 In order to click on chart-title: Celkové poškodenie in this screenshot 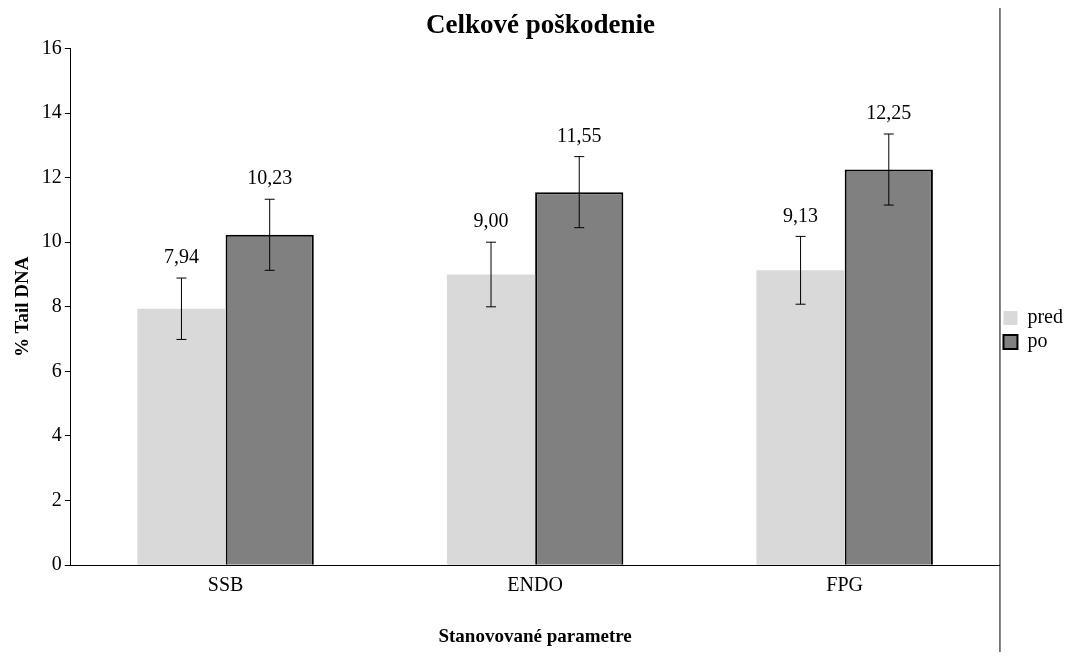, I will do `click(540, 24)`.